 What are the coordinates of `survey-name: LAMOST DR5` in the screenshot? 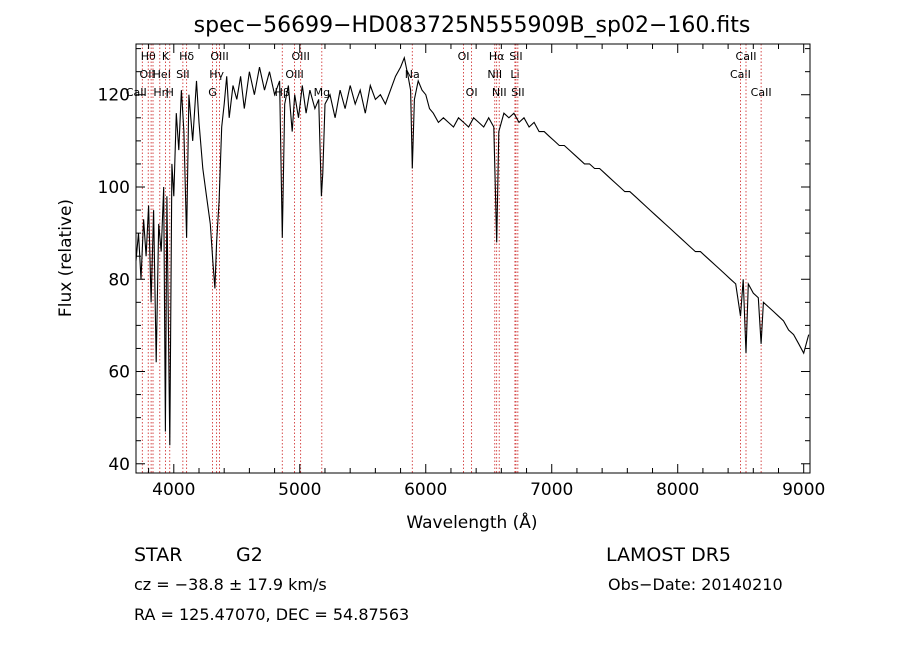 It's located at (668, 555).